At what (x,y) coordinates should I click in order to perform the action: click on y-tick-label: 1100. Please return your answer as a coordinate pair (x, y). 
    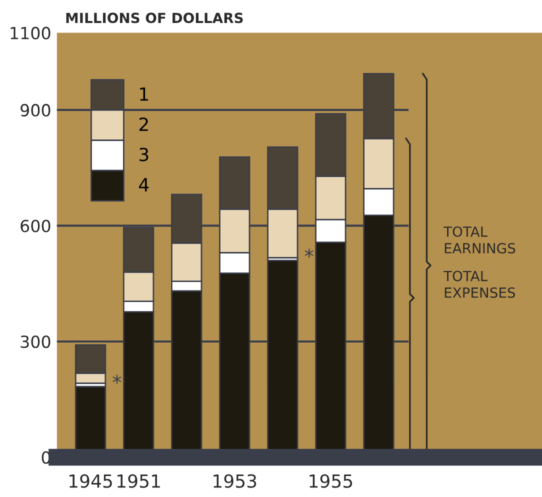
    Looking at the image, I should click on (30, 33).